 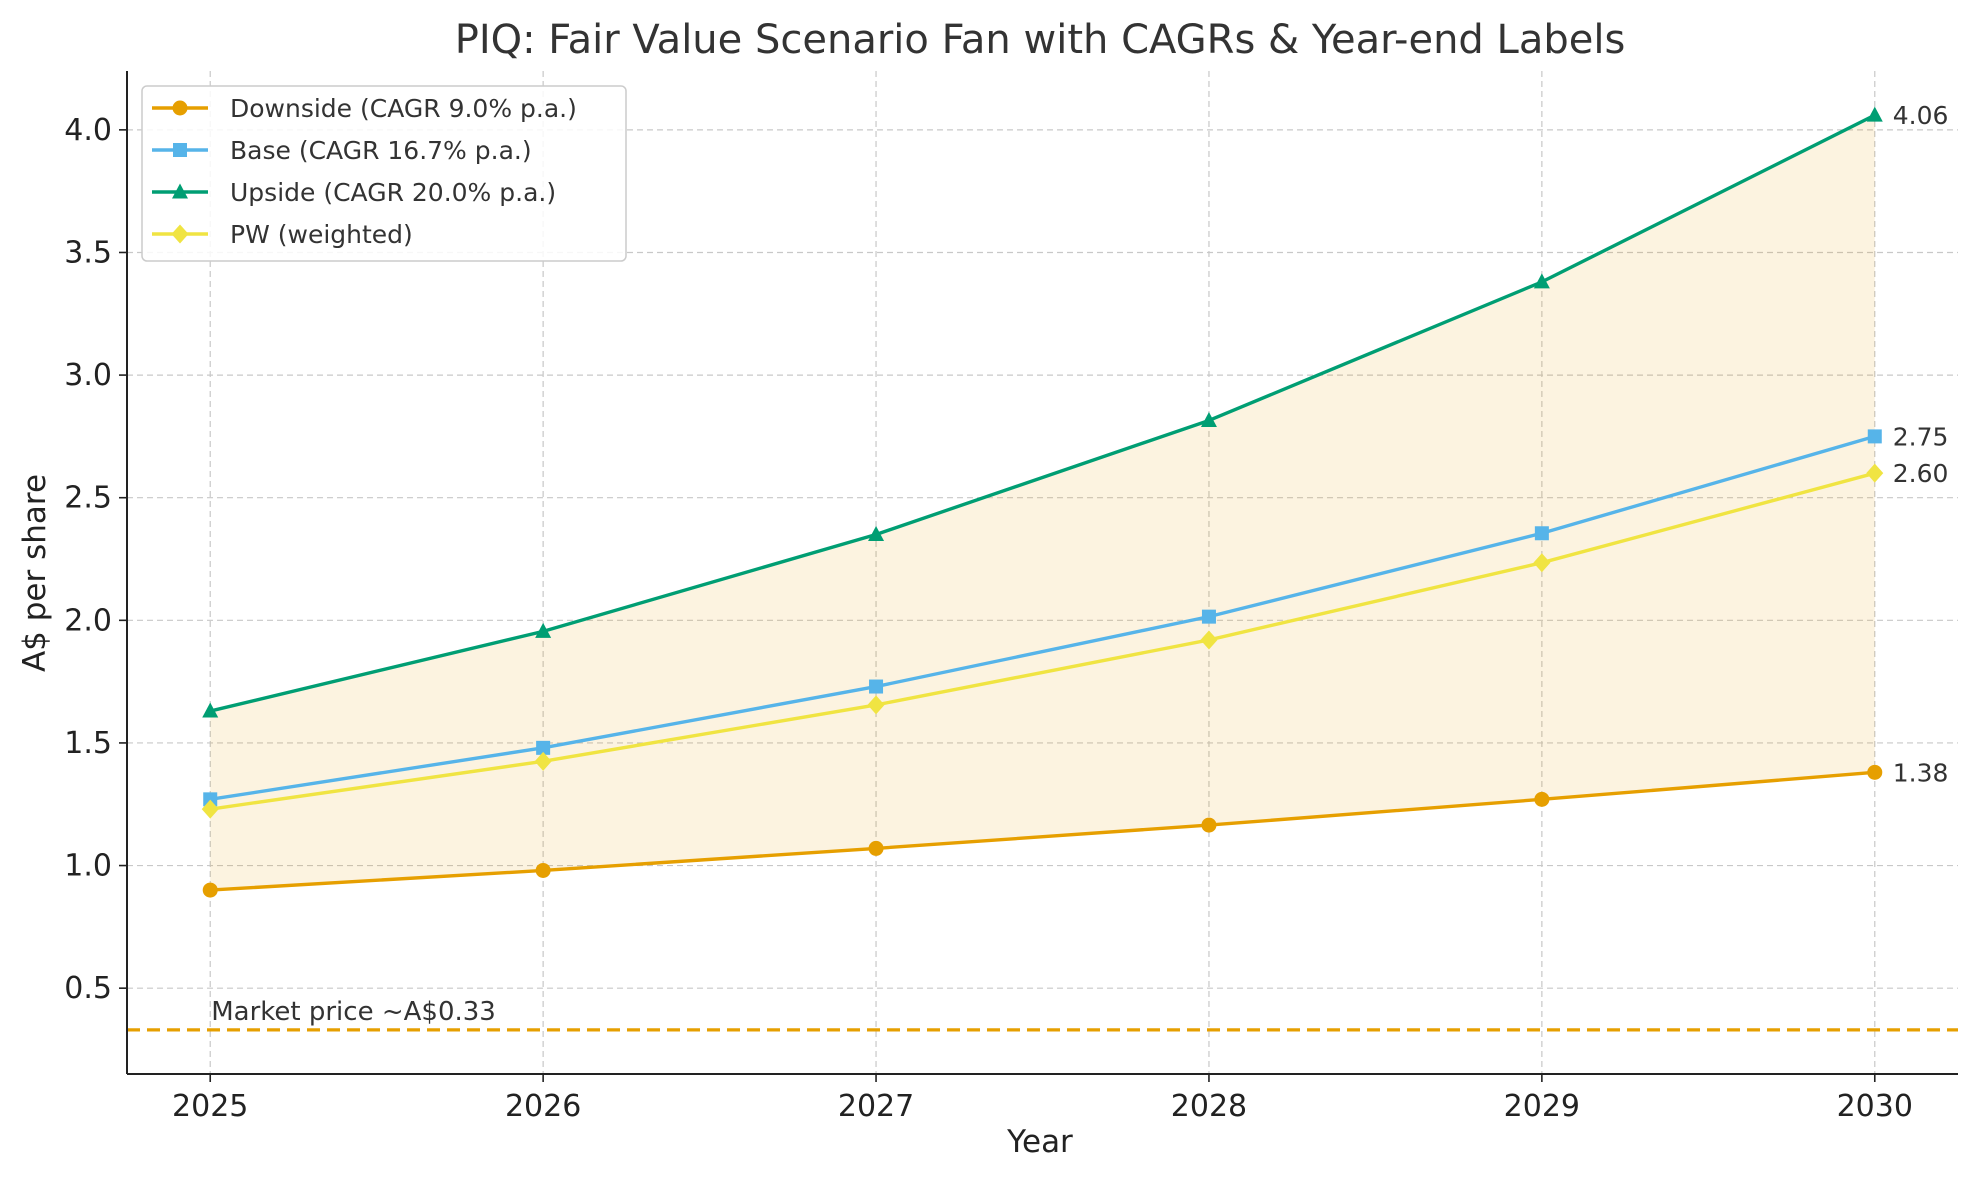 I want to click on y-tick-label: 3.5, so click(x=88, y=252).